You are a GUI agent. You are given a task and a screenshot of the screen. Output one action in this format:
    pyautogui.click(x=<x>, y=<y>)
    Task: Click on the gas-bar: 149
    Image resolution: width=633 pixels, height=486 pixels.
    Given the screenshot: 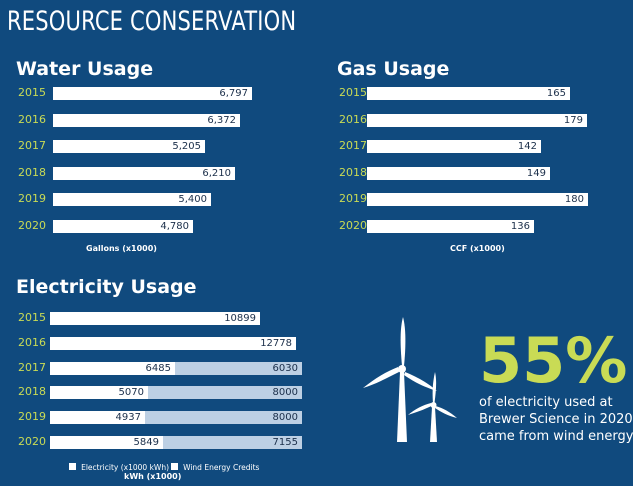 What is the action you would take?
    pyautogui.click(x=458, y=173)
    